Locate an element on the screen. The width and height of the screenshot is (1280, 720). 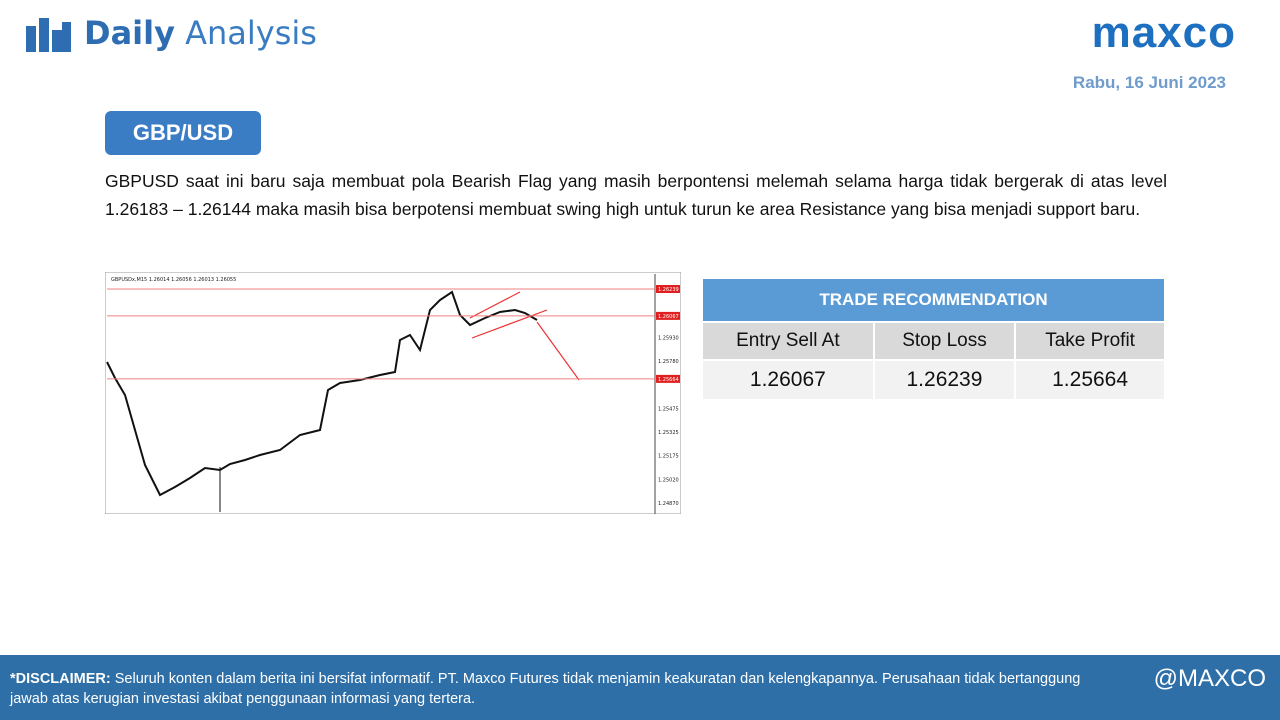
price-path is located at coordinates (322, 393).